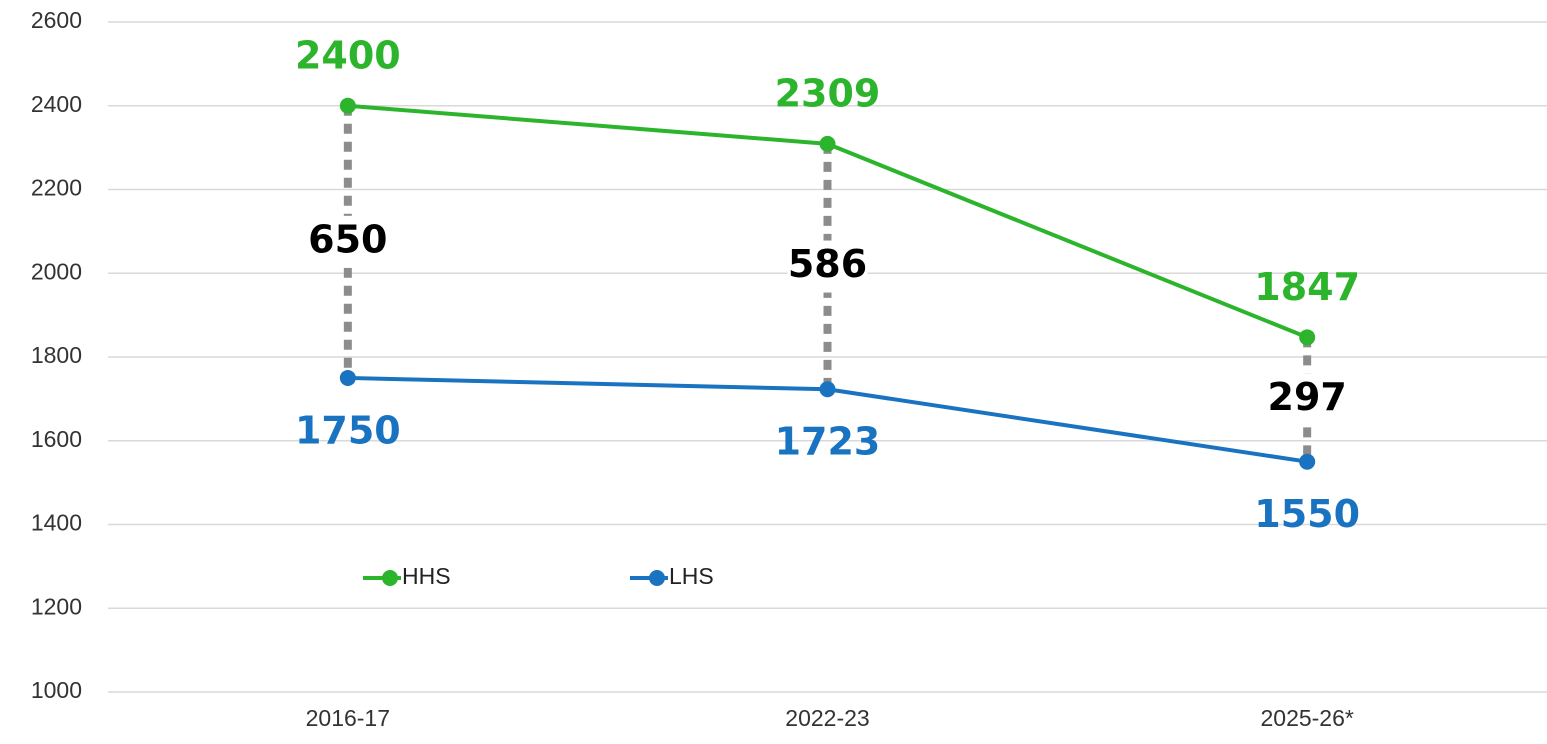 This screenshot has width=1547, height=744. Describe the element at coordinates (56, 690) in the screenshot. I see `y-tick-label: 1000` at that location.